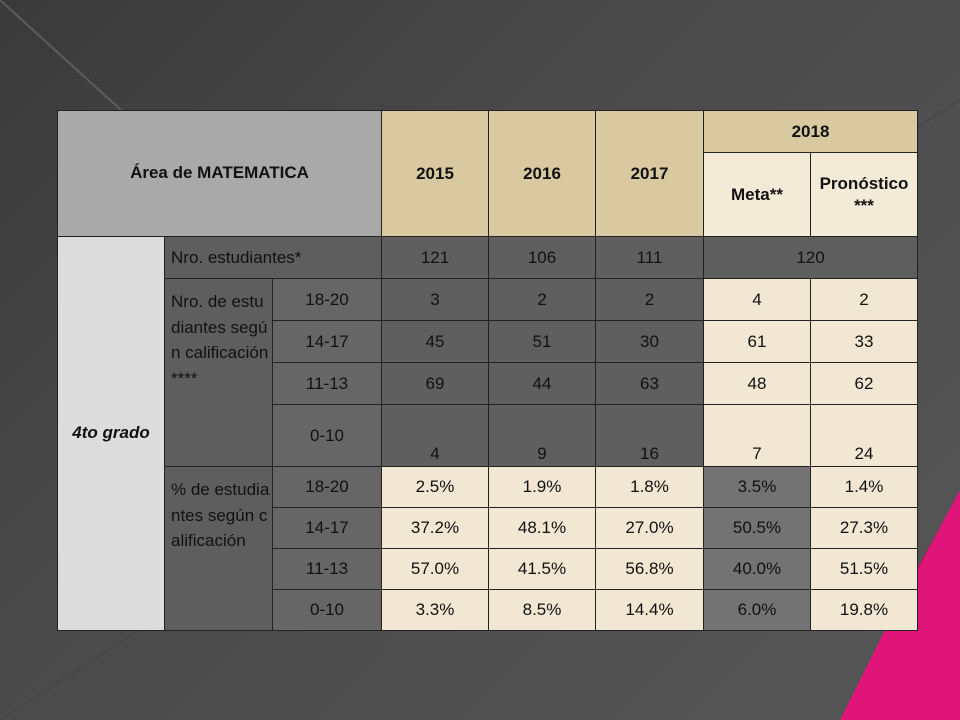  I want to click on pct-label: % de estudiantes según calificación, so click(218, 548).